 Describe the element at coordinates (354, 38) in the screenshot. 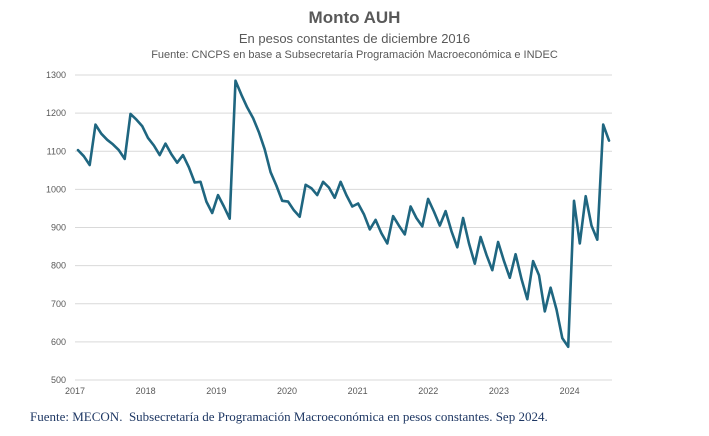

I see `chart-subtitle: En pesos constantes de diciembre 2016` at that location.